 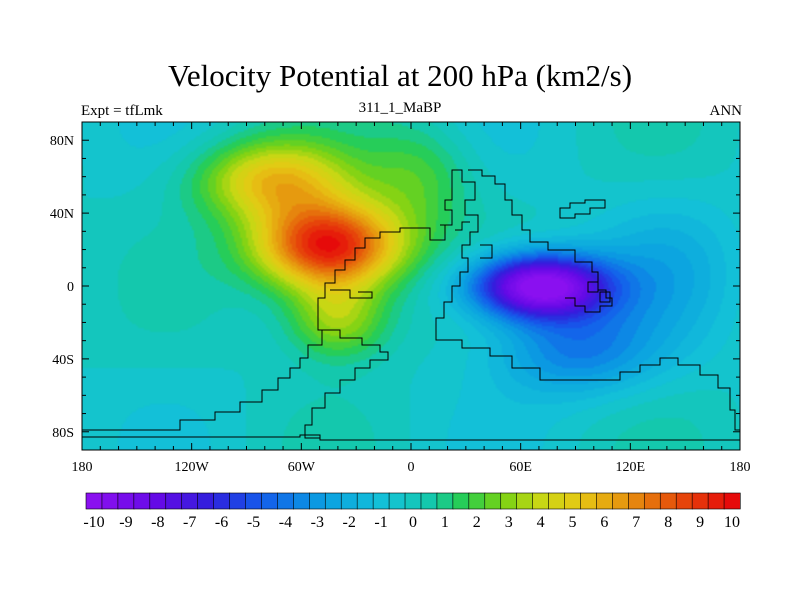 What do you see at coordinates (520, 467) in the screenshot?
I see `x-tick-label: 60E` at bounding box center [520, 467].